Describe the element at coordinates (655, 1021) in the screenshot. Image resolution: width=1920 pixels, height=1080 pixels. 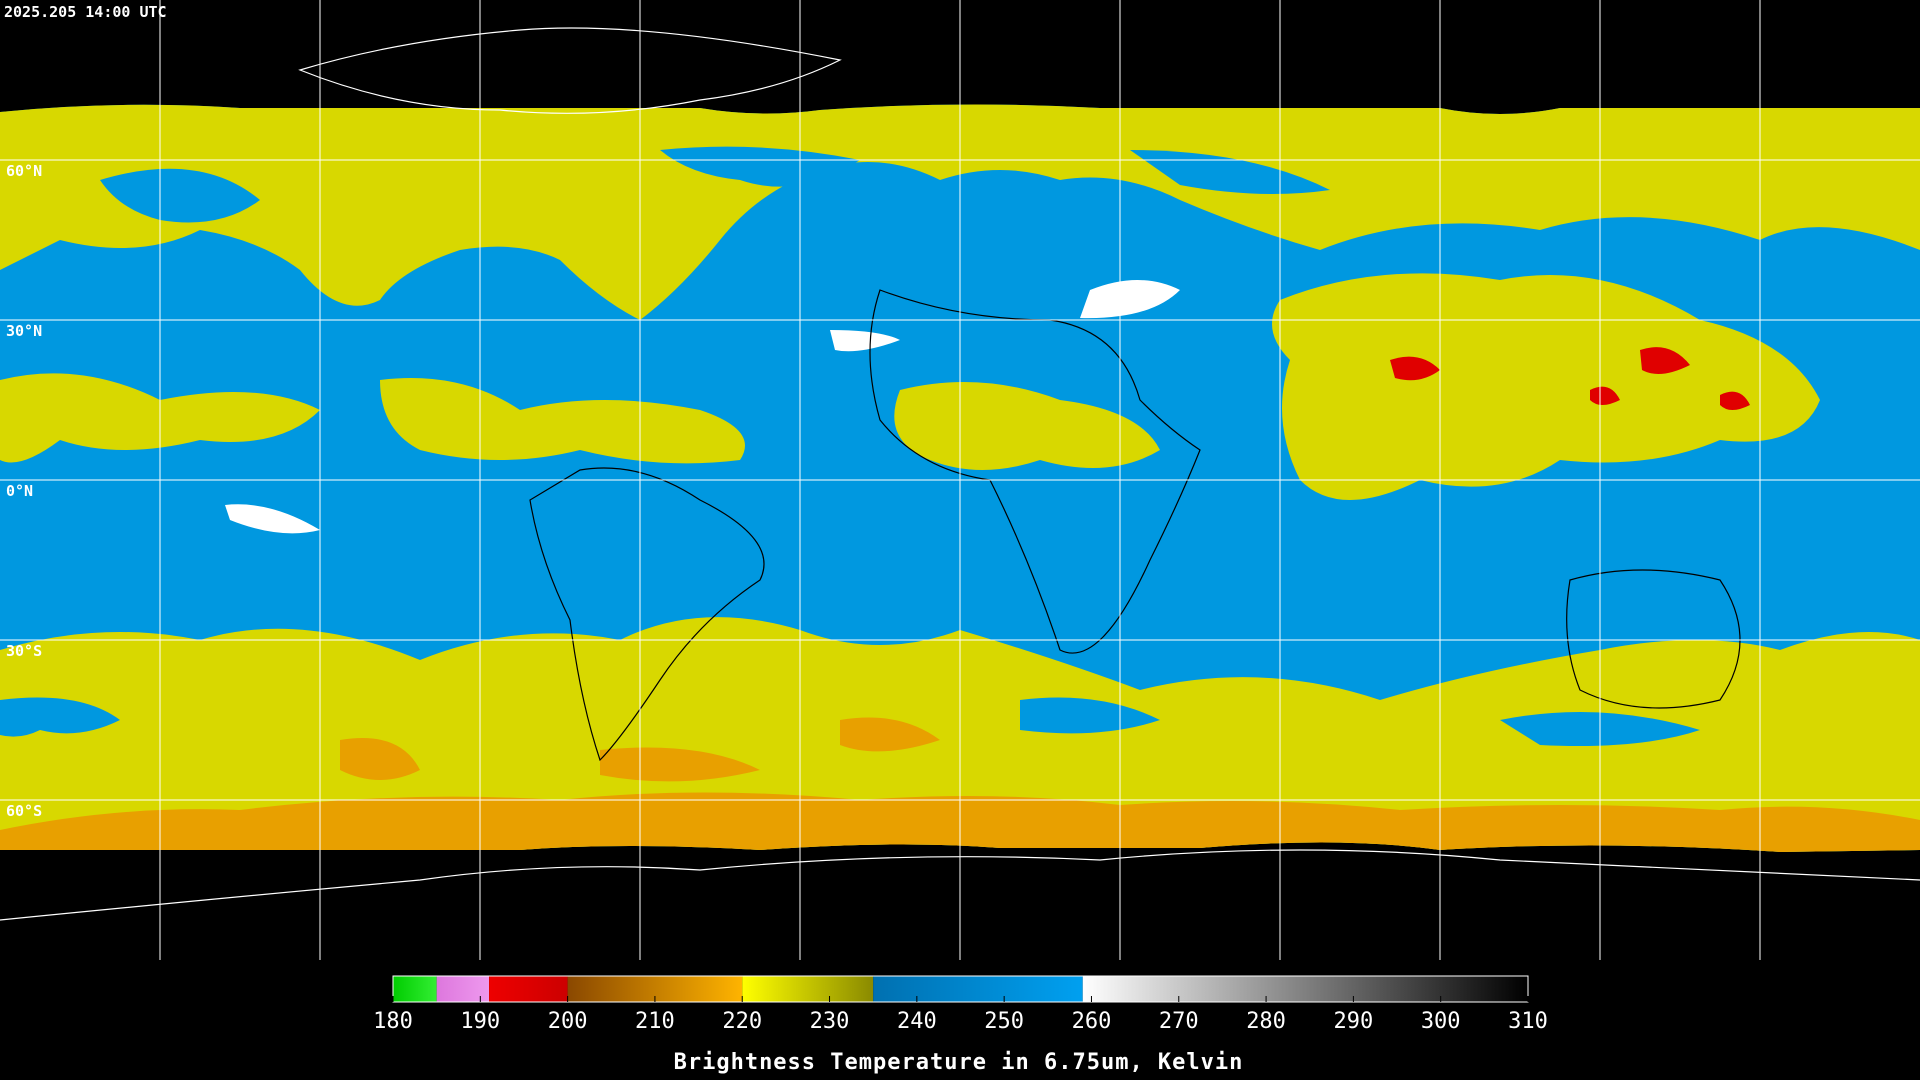
I see `colorbar-tick-label: 210` at that location.